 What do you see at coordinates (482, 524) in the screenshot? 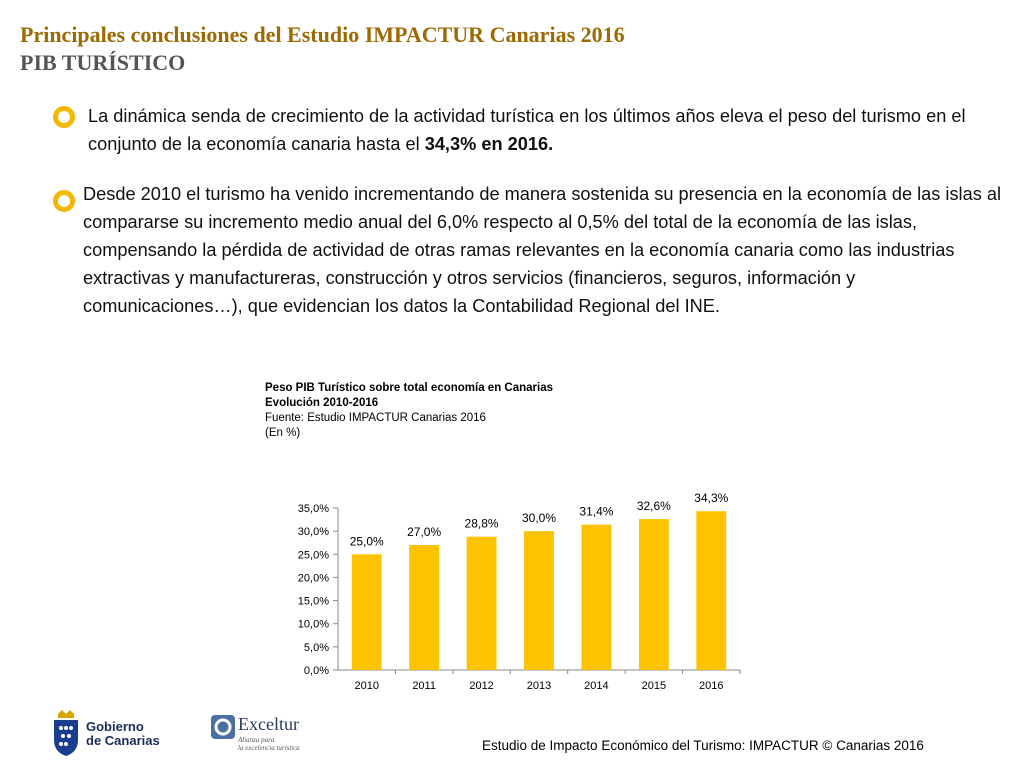
I see `bar-value-label: 28,8%` at bounding box center [482, 524].